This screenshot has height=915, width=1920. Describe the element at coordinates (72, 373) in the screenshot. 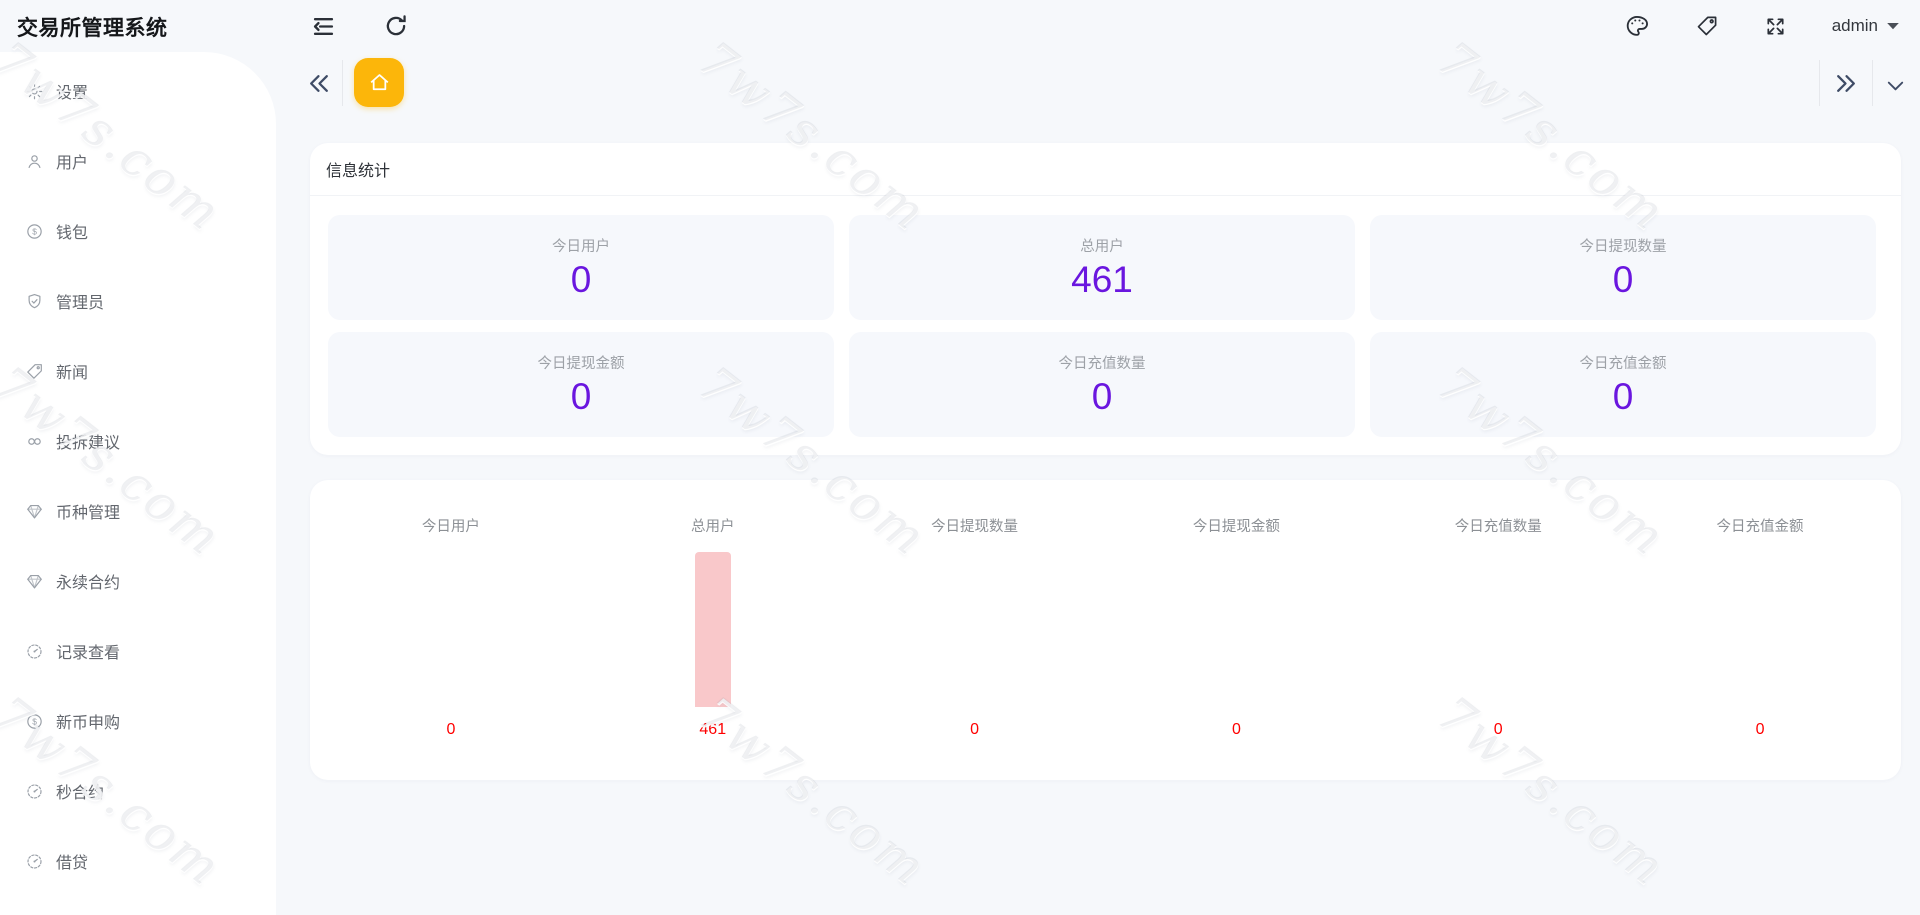

I see `sidebar-item-label: 新闻` at that location.